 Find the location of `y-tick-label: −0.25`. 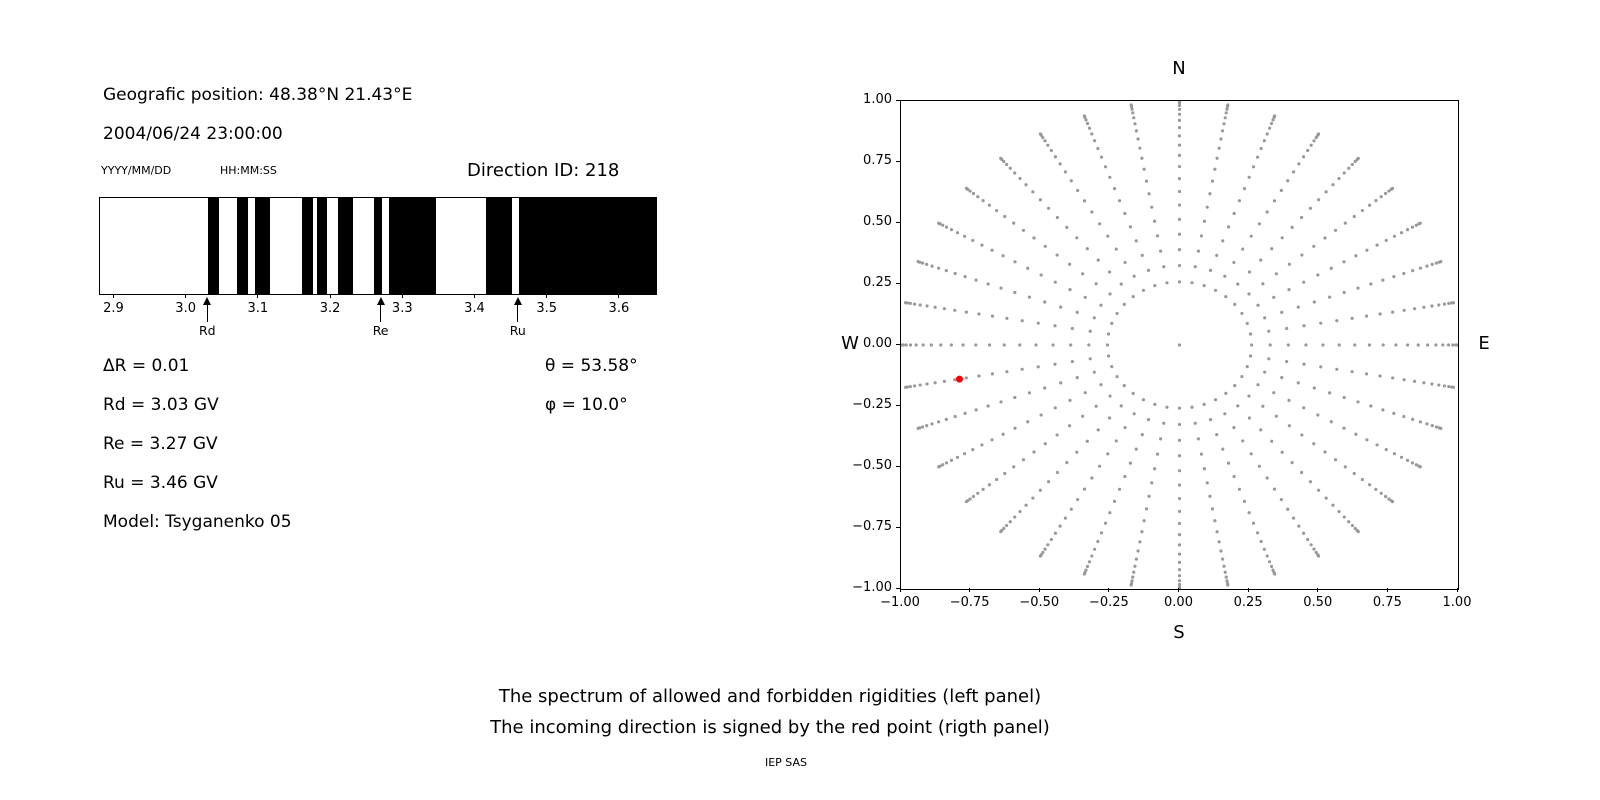

y-tick-label: −0.25 is located at coordinates (872, 404).